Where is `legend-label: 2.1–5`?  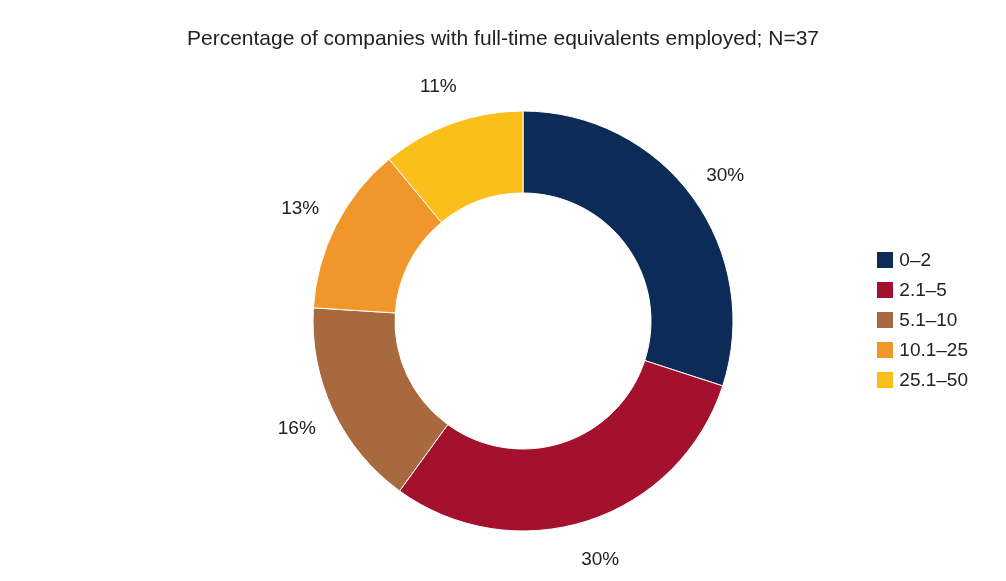
legend-label: 2.1–5 is located at coordinates (923, 289).